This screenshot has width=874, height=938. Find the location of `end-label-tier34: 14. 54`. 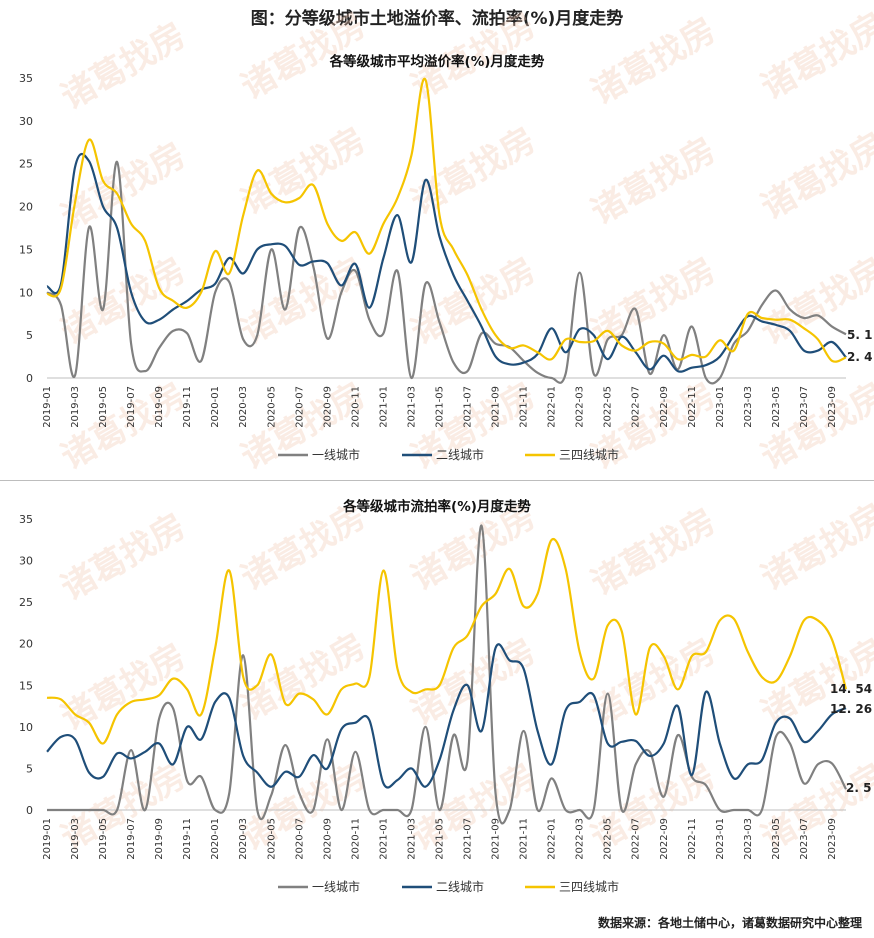

end-label-tier34: 14. 54 is located at coordinates (851, 689).